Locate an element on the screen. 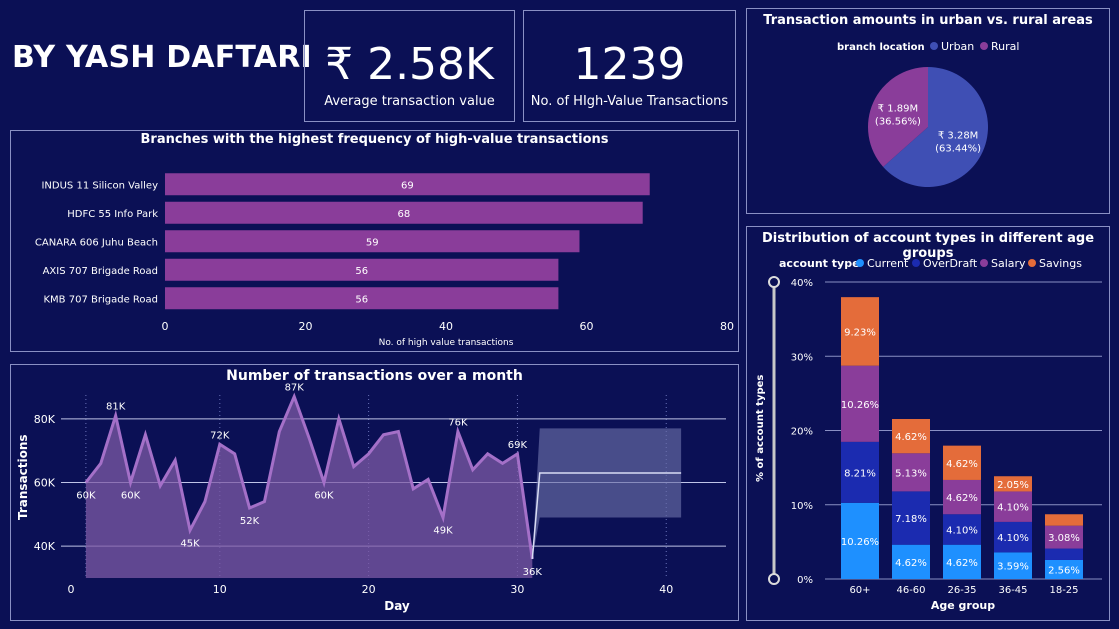 The width and height of the screenshot is (1119, 629). slice-percent: (63.44%) is located at coordinates (958, 149).